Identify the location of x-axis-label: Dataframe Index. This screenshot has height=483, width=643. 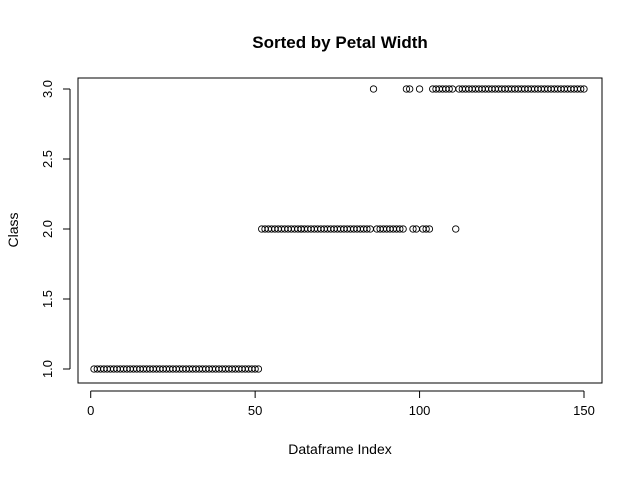
(340, 449).